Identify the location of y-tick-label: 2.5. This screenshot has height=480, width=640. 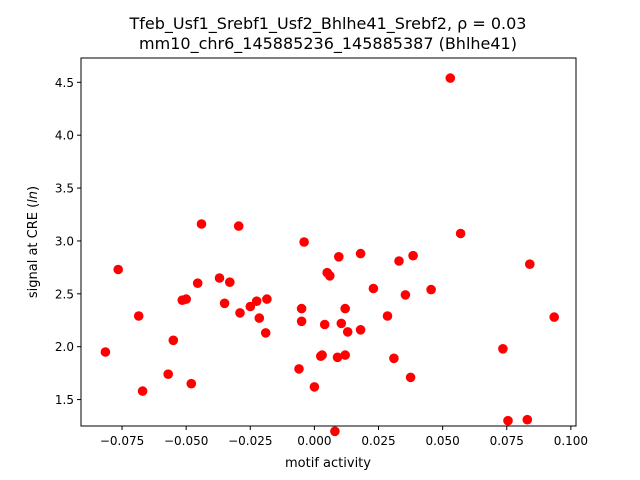
(64, 294).